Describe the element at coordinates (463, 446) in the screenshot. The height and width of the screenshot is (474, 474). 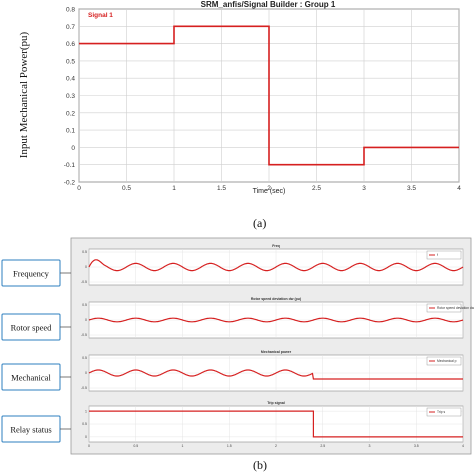
I see `b-xtick-label: 4` at that location.